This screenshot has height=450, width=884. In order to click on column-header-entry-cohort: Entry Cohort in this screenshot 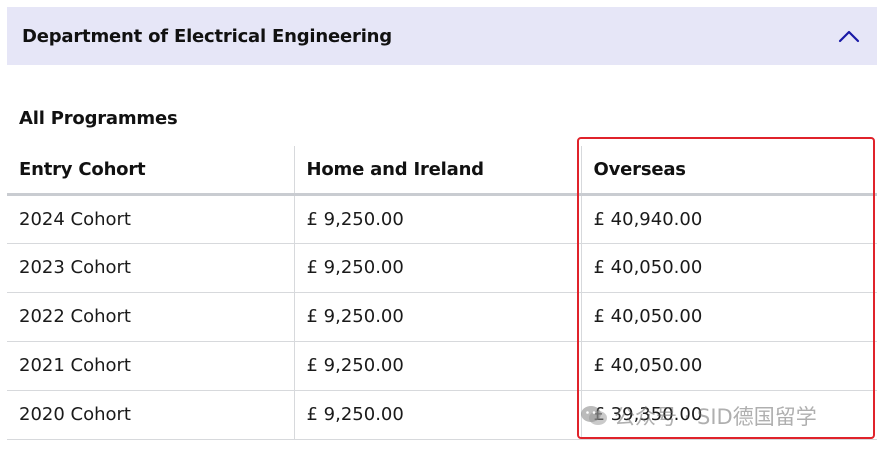, I will do `click(150, 171)`.